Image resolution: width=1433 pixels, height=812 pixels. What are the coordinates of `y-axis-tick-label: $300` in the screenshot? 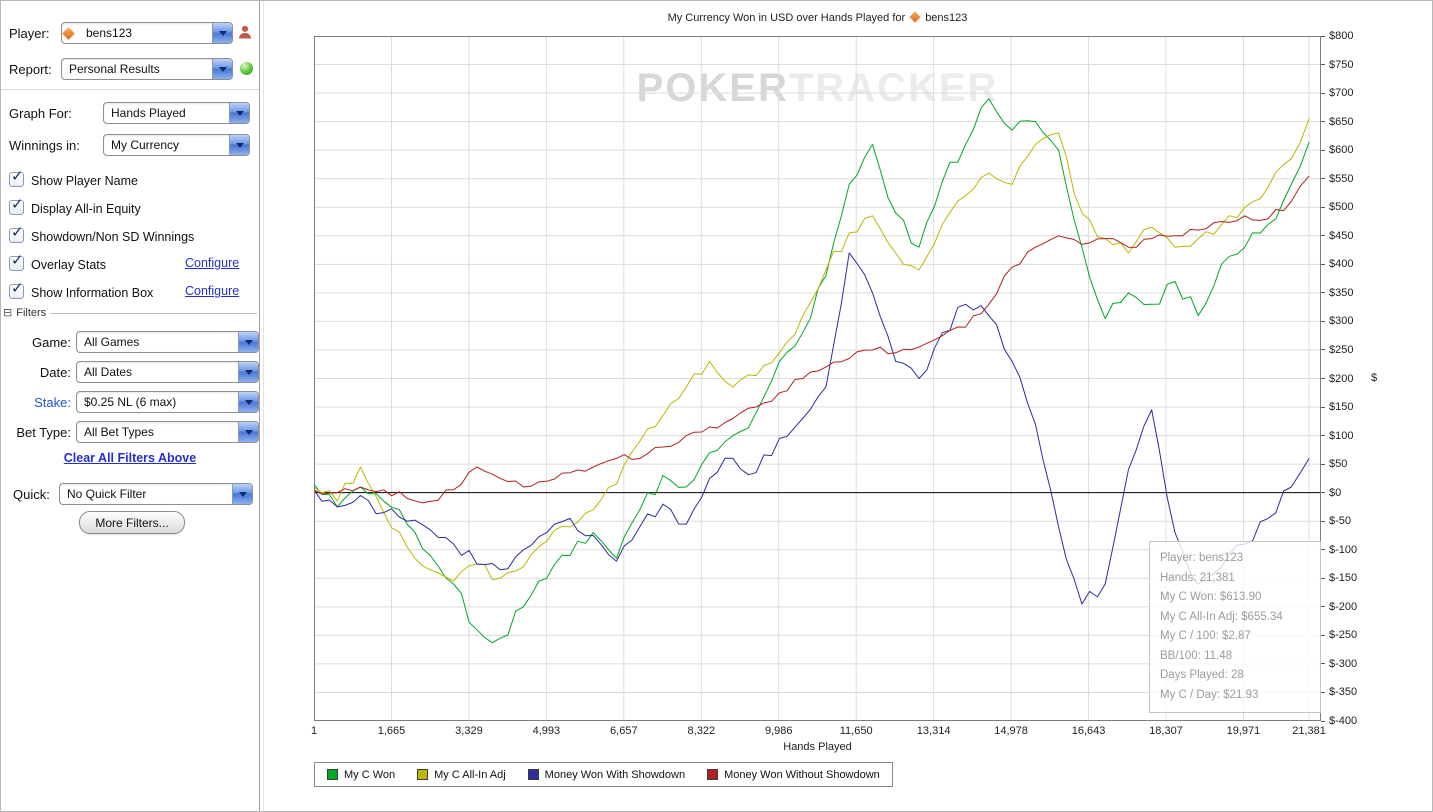 It's located at (1337, 321).